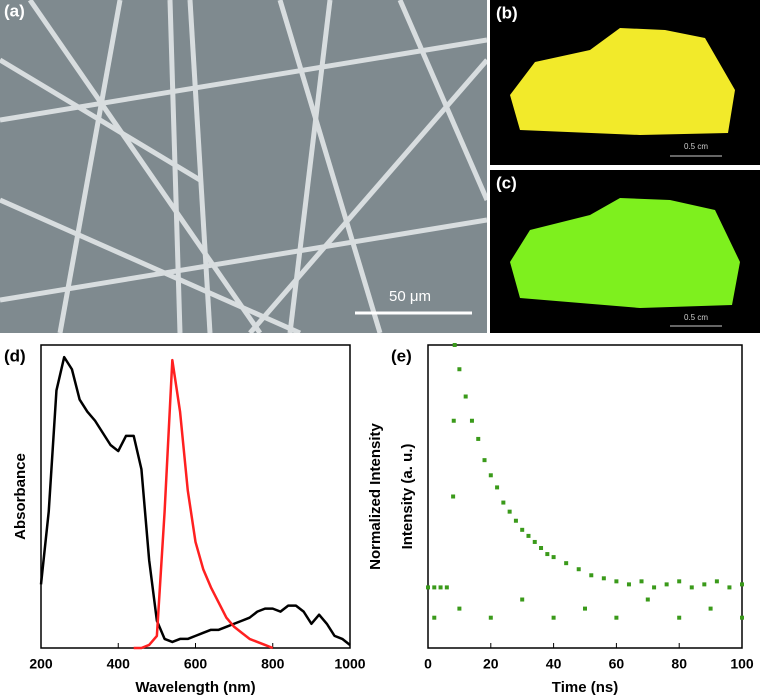 The height and width of the screenshot is (700, 760). Describe the element at coordinates (203, 504) in the screenshot. I see `series-line` at that location.